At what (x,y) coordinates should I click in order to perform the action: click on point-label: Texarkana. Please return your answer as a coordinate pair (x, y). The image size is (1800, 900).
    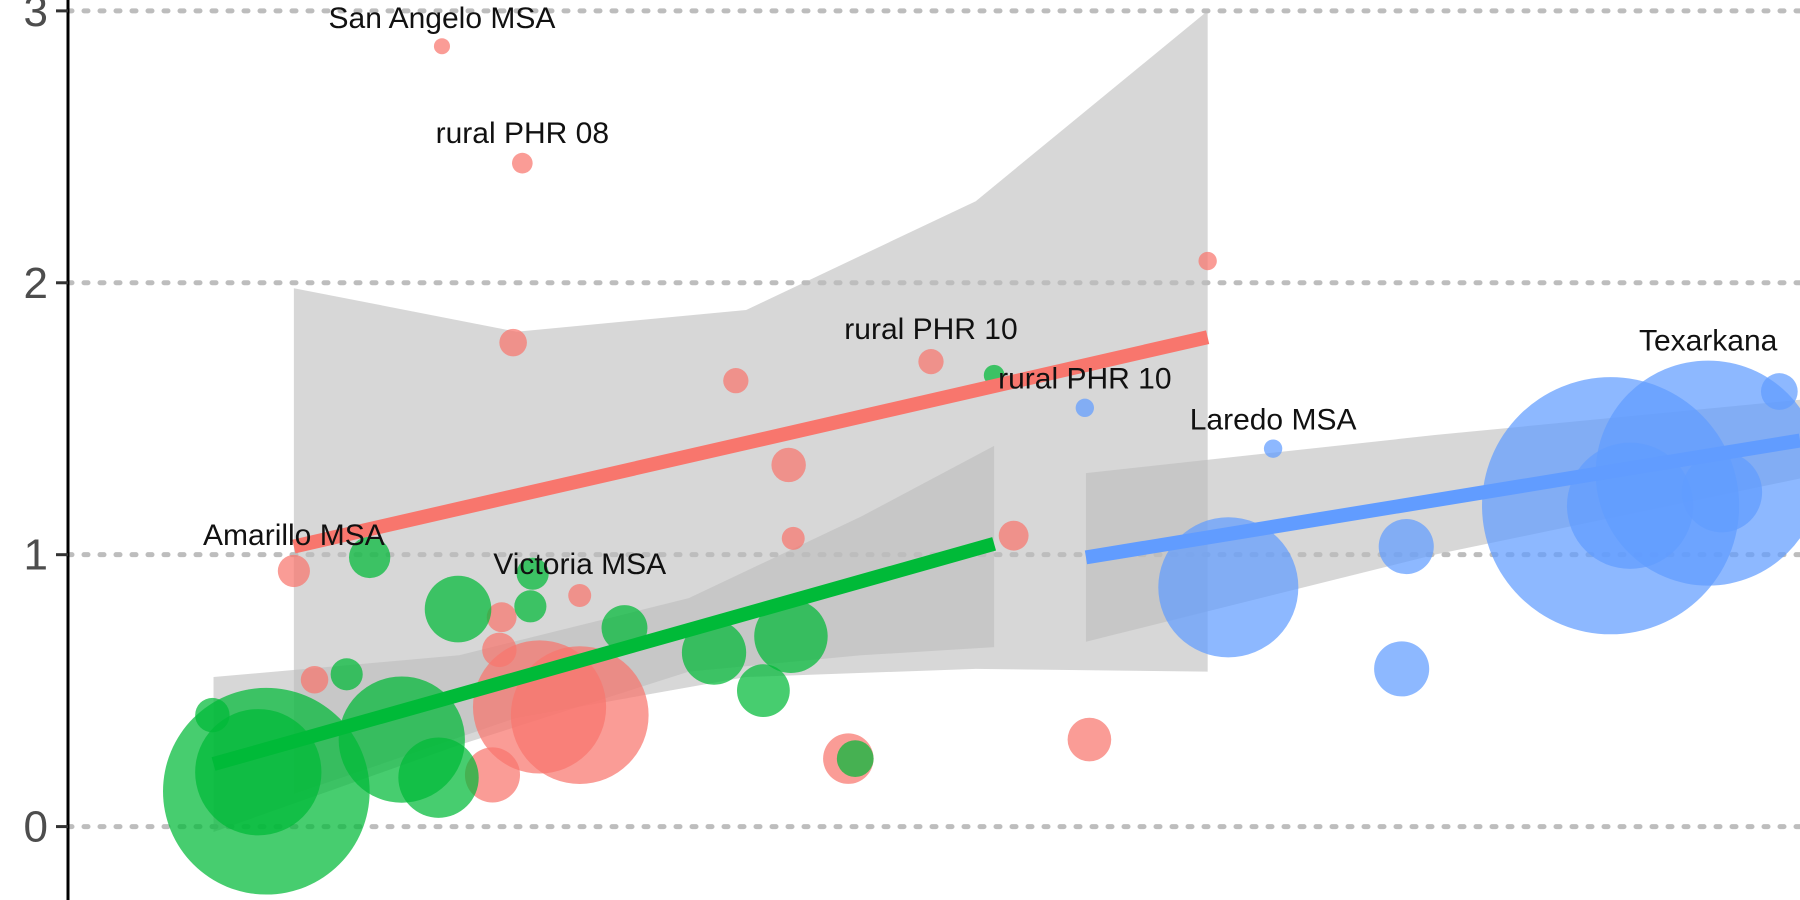
    Looking at the image, I should click on (1708, 341).